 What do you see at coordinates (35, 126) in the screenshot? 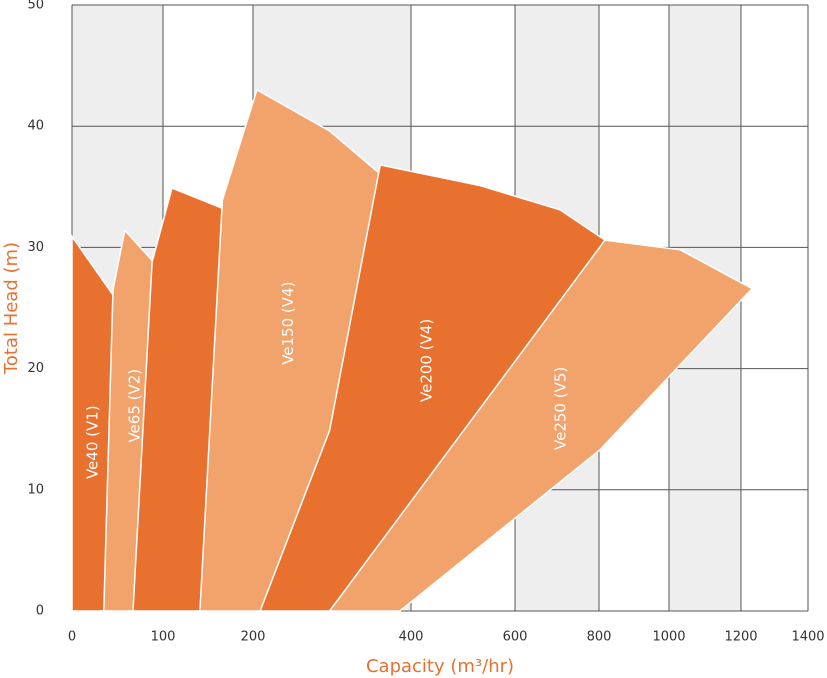
I see `y-tick-label: 40` at bounding box center [35, 126].